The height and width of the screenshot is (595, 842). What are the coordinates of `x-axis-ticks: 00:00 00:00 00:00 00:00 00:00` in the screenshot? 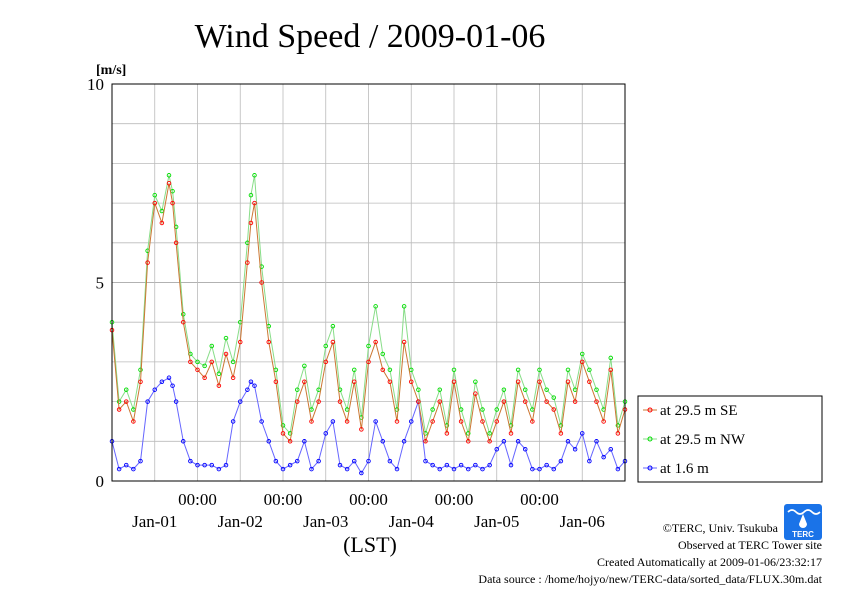 It's located at (368, 499).